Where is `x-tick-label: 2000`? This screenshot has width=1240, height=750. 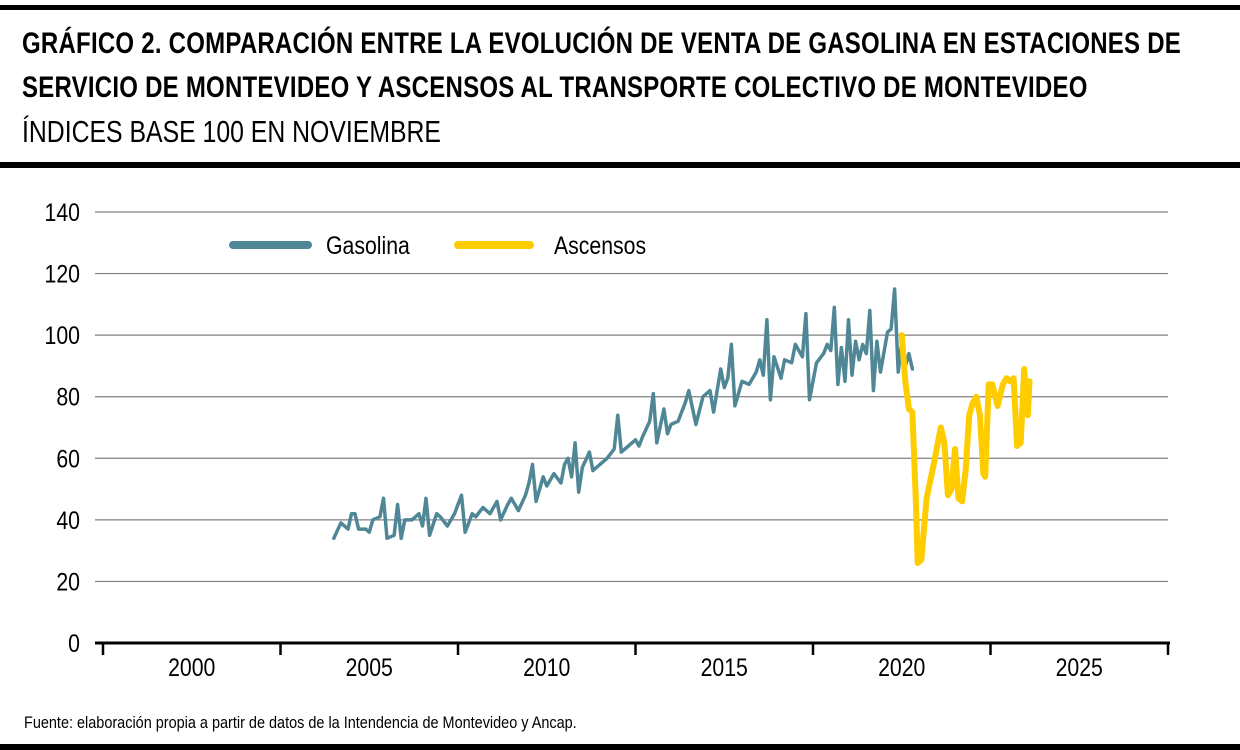
x-tick-label: 2000 is located at coordinates (191, 667).